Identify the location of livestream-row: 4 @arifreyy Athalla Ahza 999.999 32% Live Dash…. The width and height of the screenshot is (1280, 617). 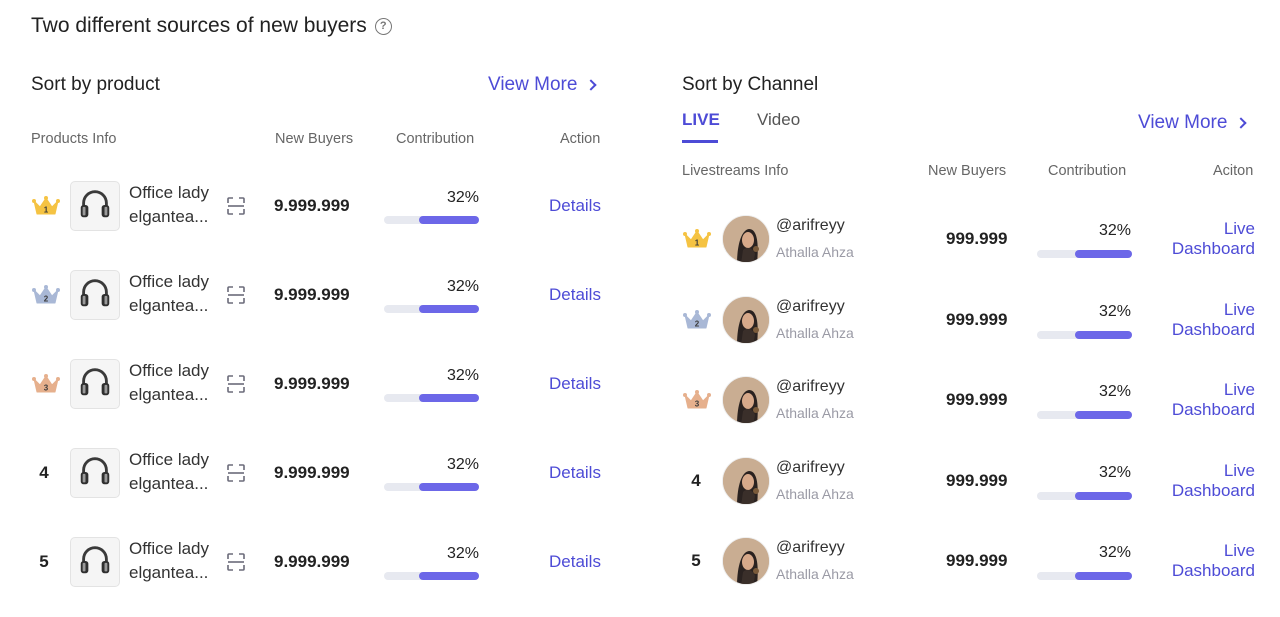
(960, 482).